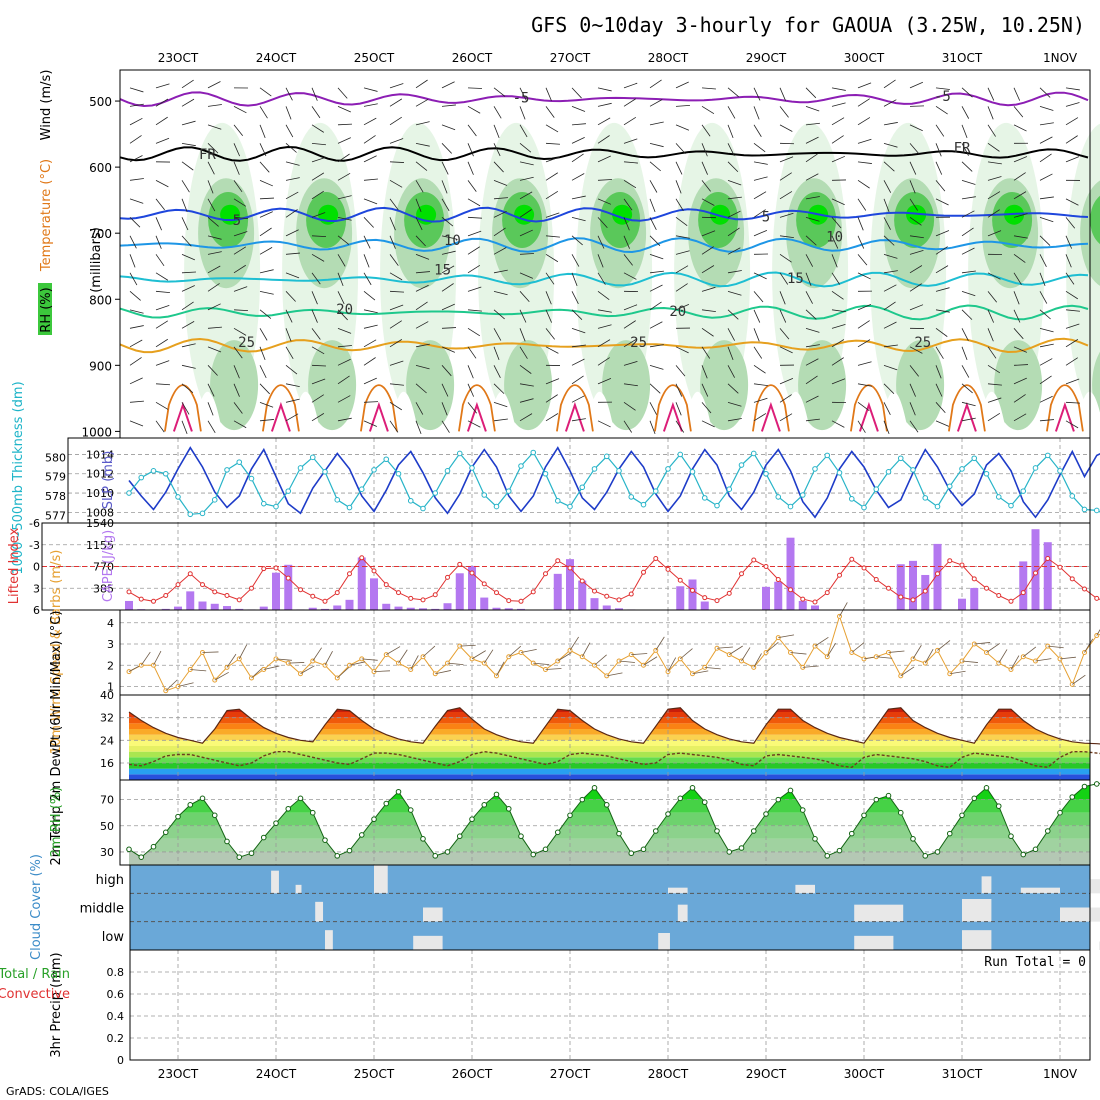 This screenshot has width=1100, height=1100. What do you see at coordinates (1060, 1074) in the screenshot?
I see `x-tick-label: 1NOV` at bounding box center [1060, 1074].